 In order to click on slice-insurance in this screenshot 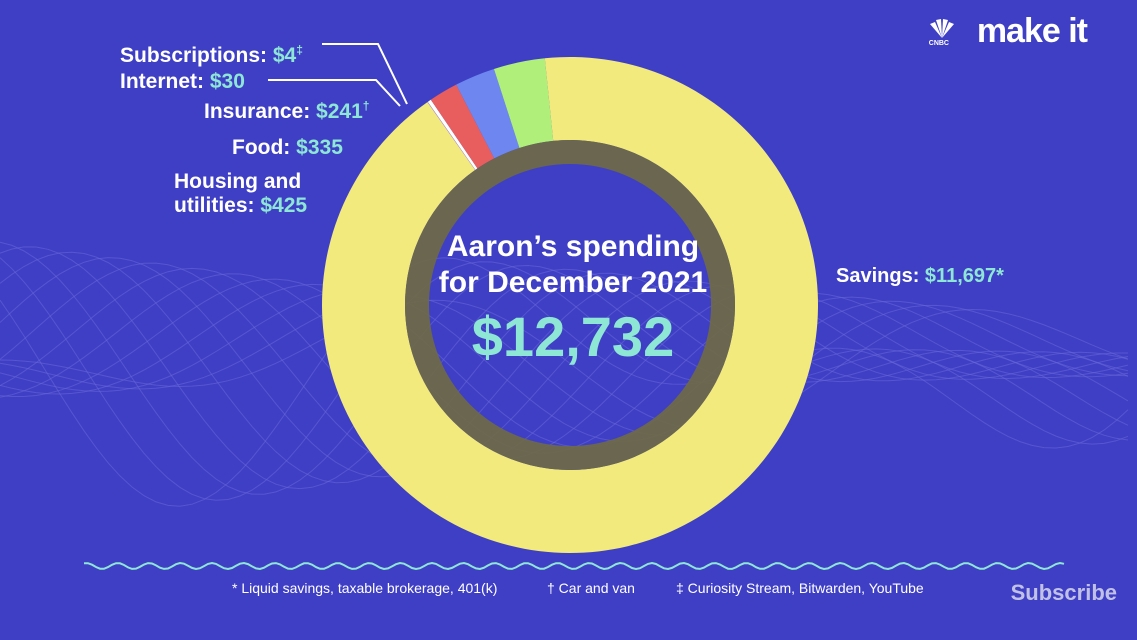, I will do `click(462, 126)`.